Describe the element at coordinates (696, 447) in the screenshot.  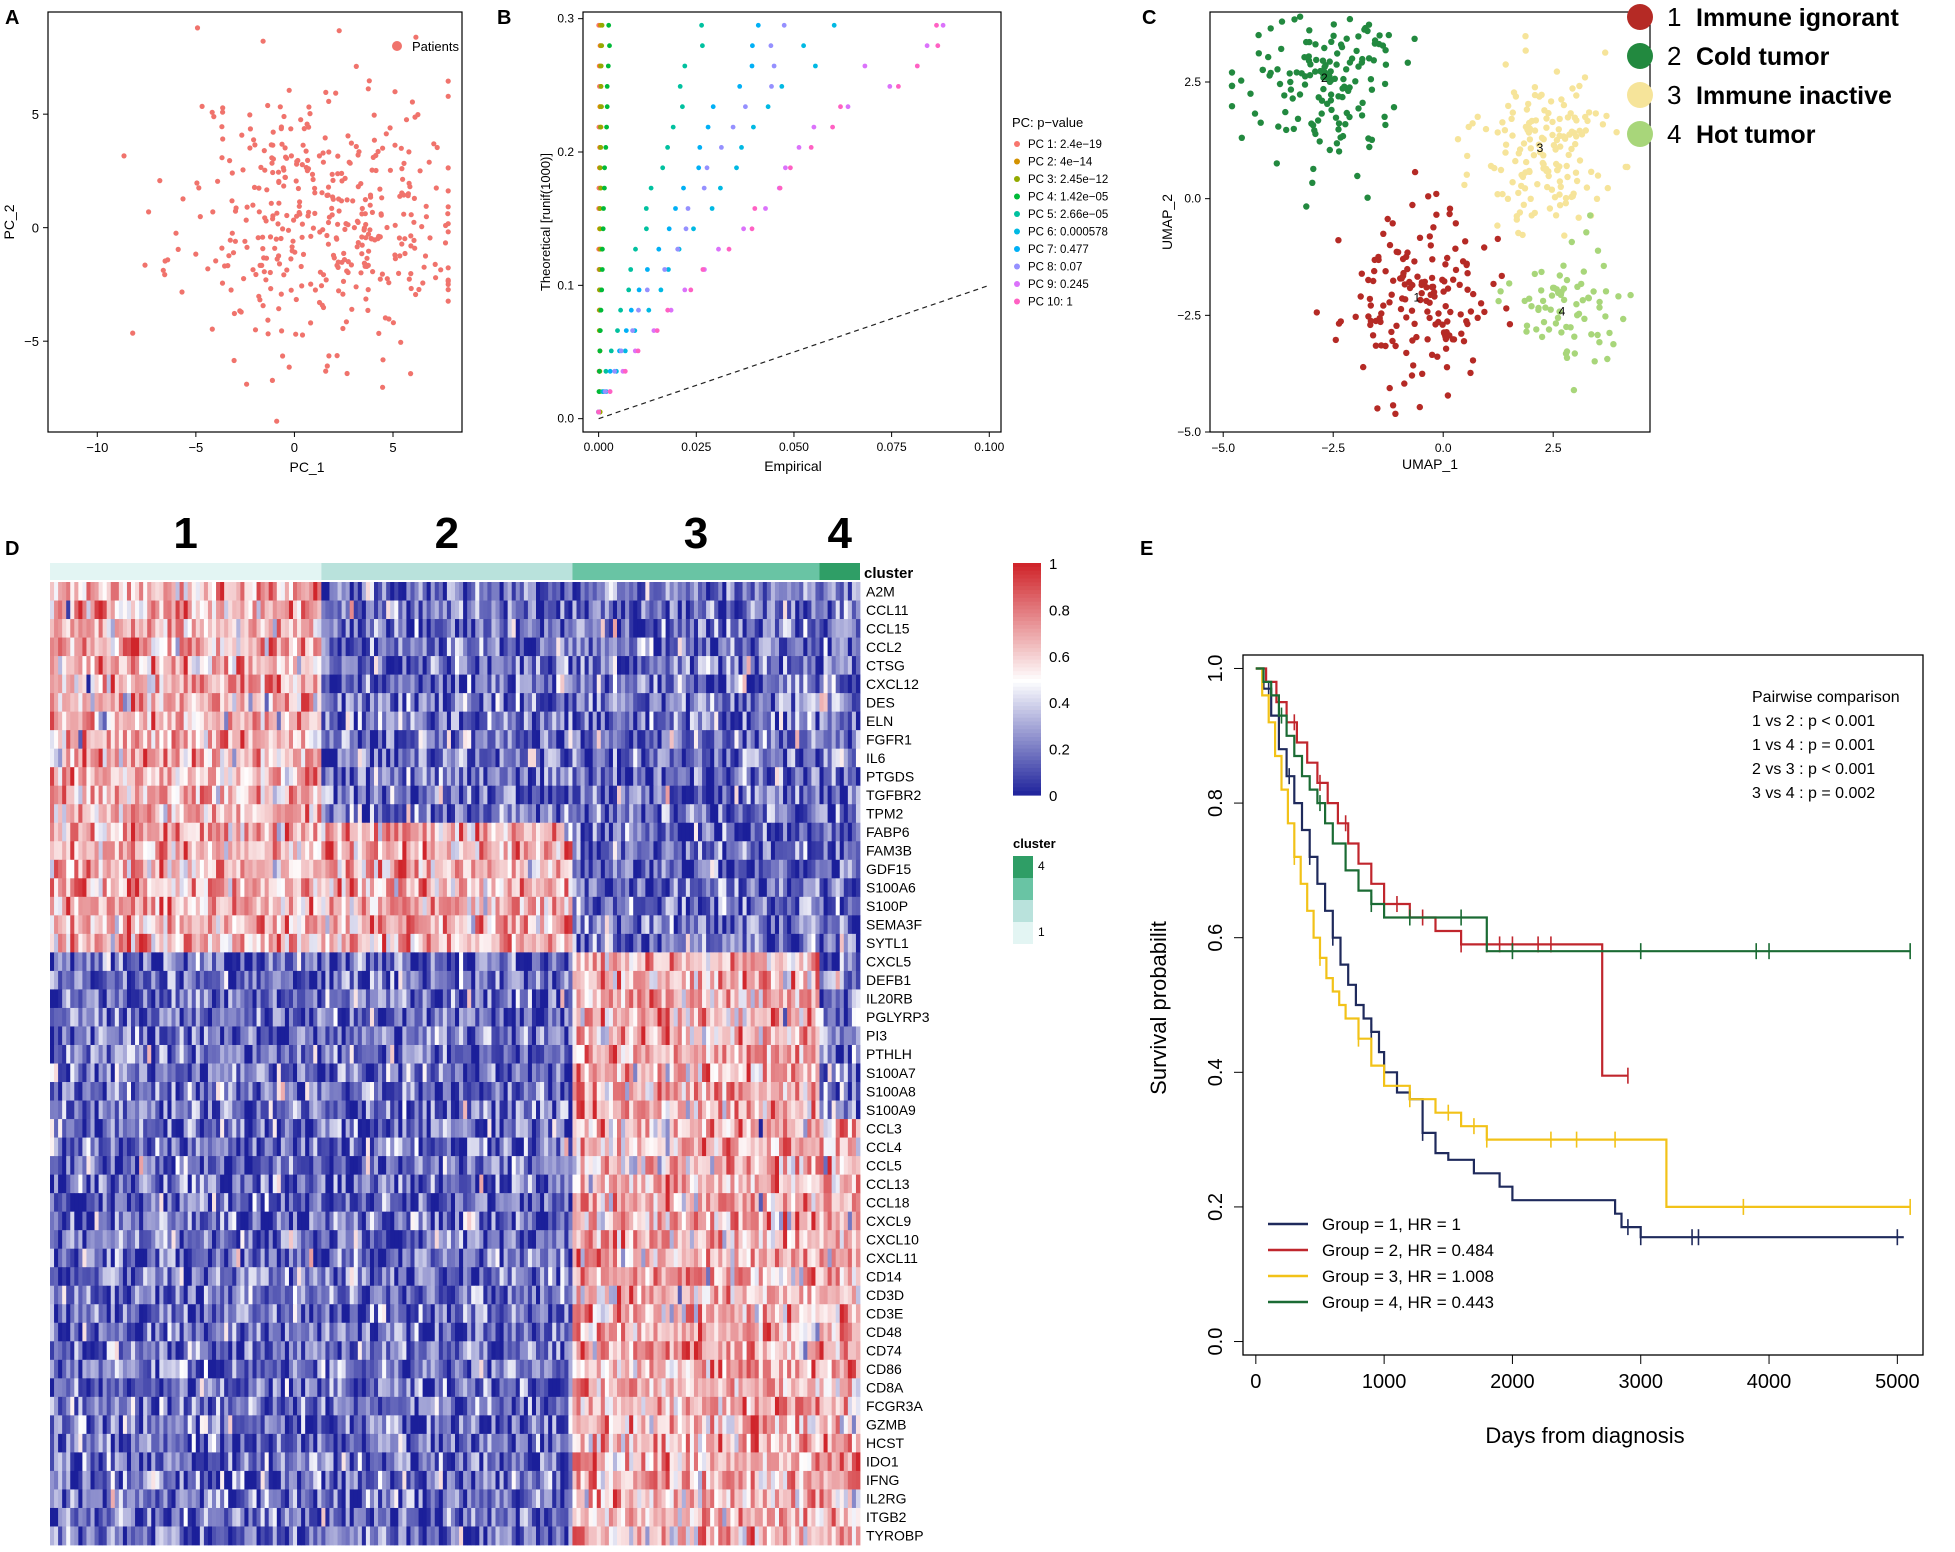
I see `panel-b-x-tick-label: 0.025` at that location.